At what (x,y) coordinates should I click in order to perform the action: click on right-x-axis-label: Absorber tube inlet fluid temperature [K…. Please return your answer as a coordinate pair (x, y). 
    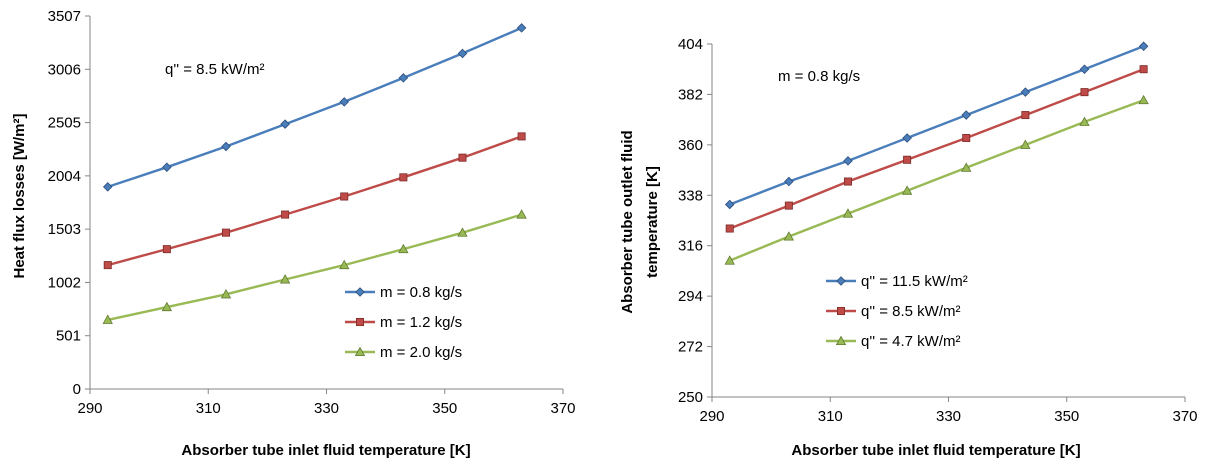
    Looking at the image, I should click on (935, 450).